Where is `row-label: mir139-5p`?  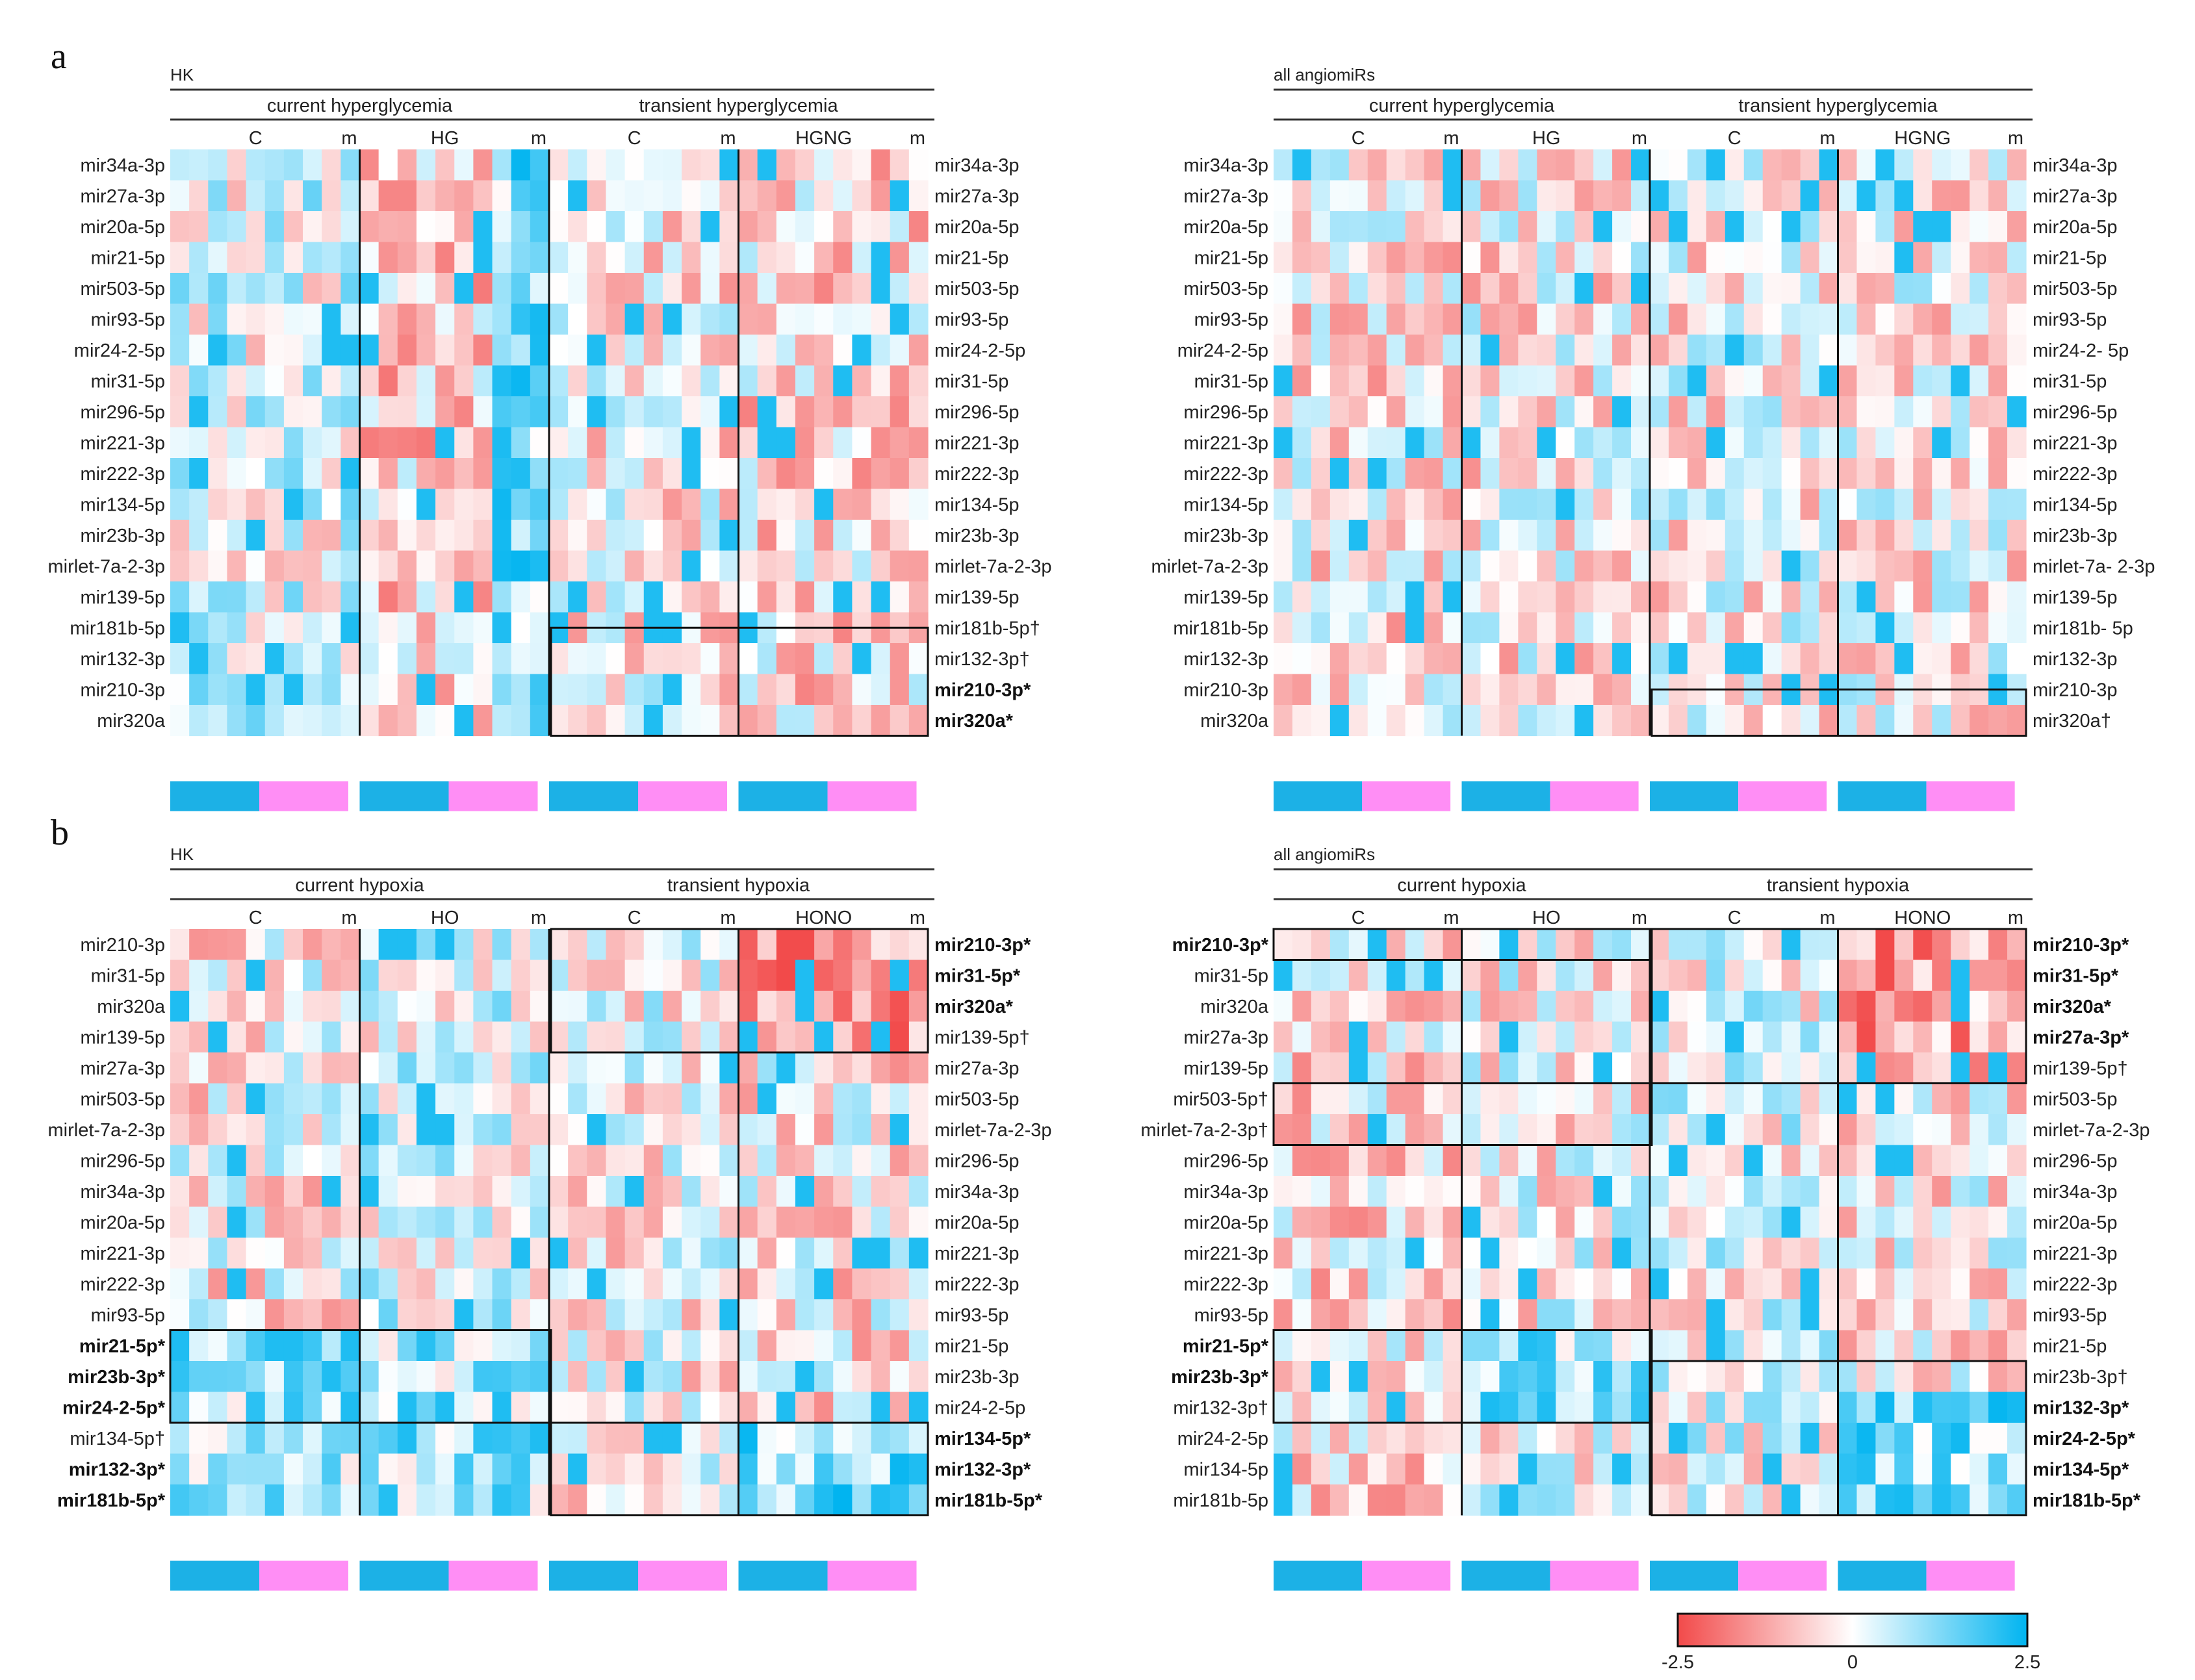 row-label: mir139-5p is located at coordinates (122, 597).